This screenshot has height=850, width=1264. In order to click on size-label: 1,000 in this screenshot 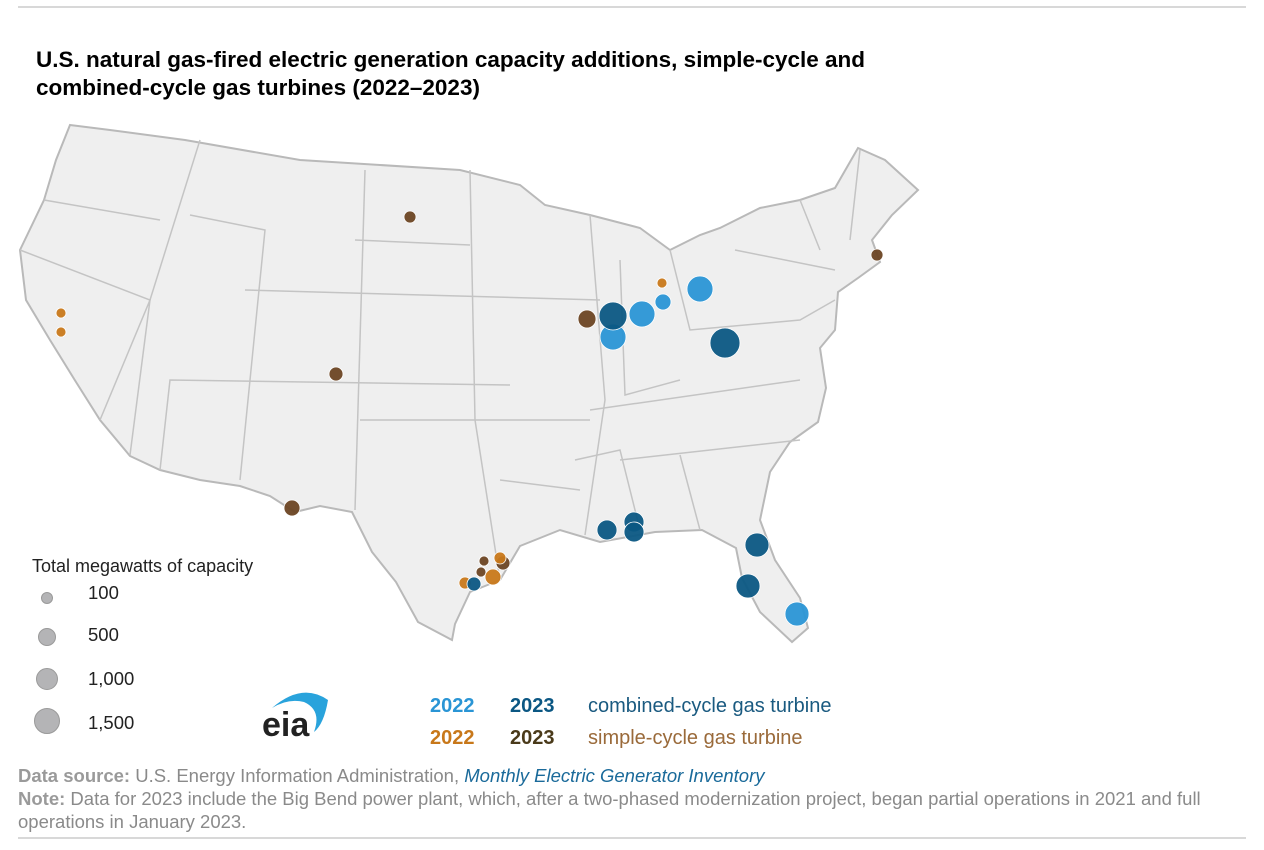, I will do `click(111, 678)`.